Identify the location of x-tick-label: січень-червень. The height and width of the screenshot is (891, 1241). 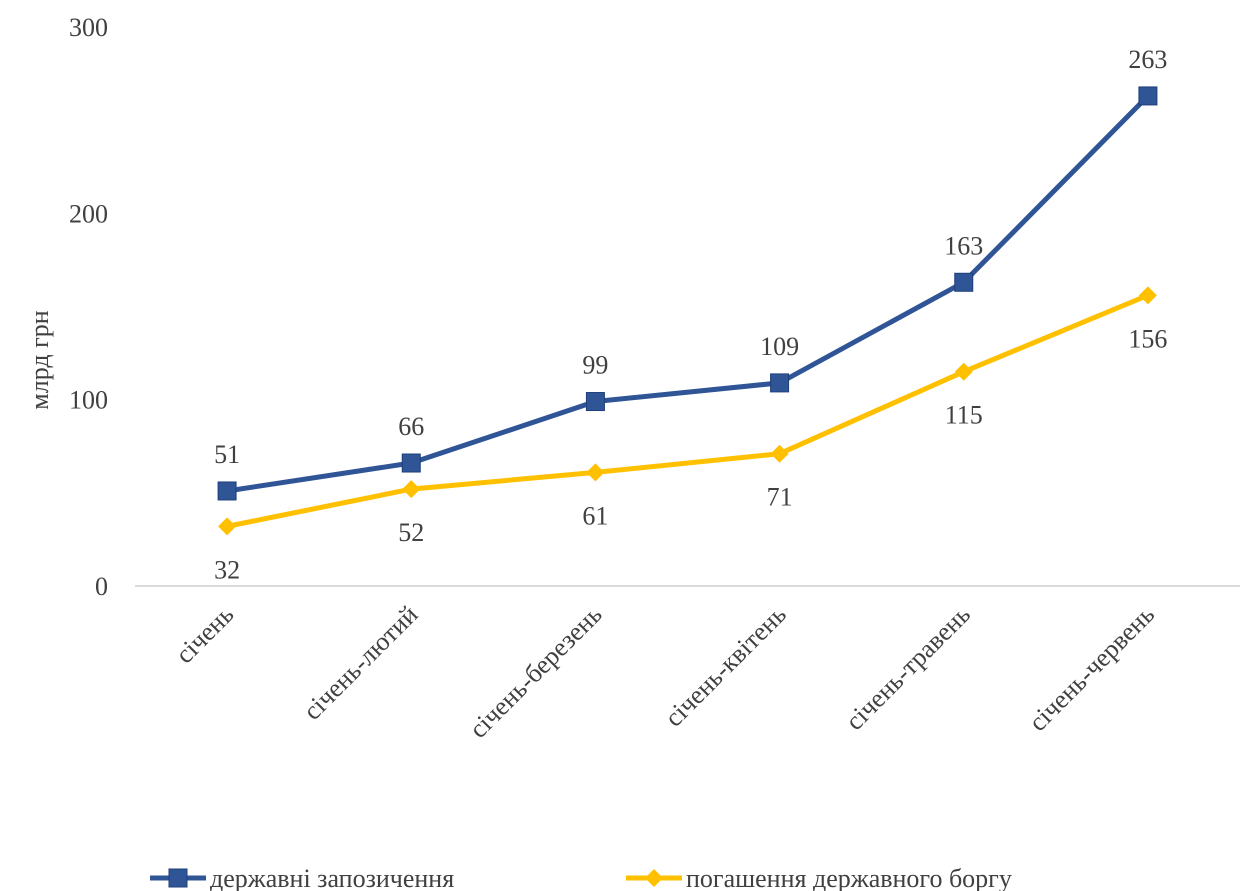
(1091, 668).